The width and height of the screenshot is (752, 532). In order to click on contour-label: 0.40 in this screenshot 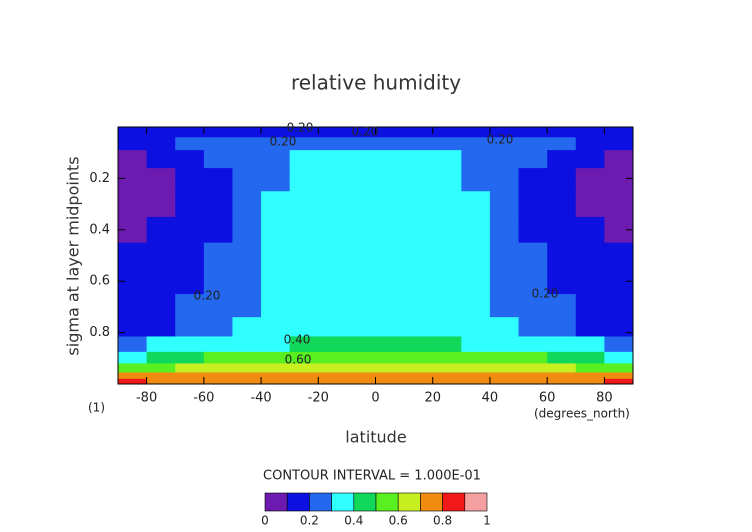, I will do `click(297, 340)`.